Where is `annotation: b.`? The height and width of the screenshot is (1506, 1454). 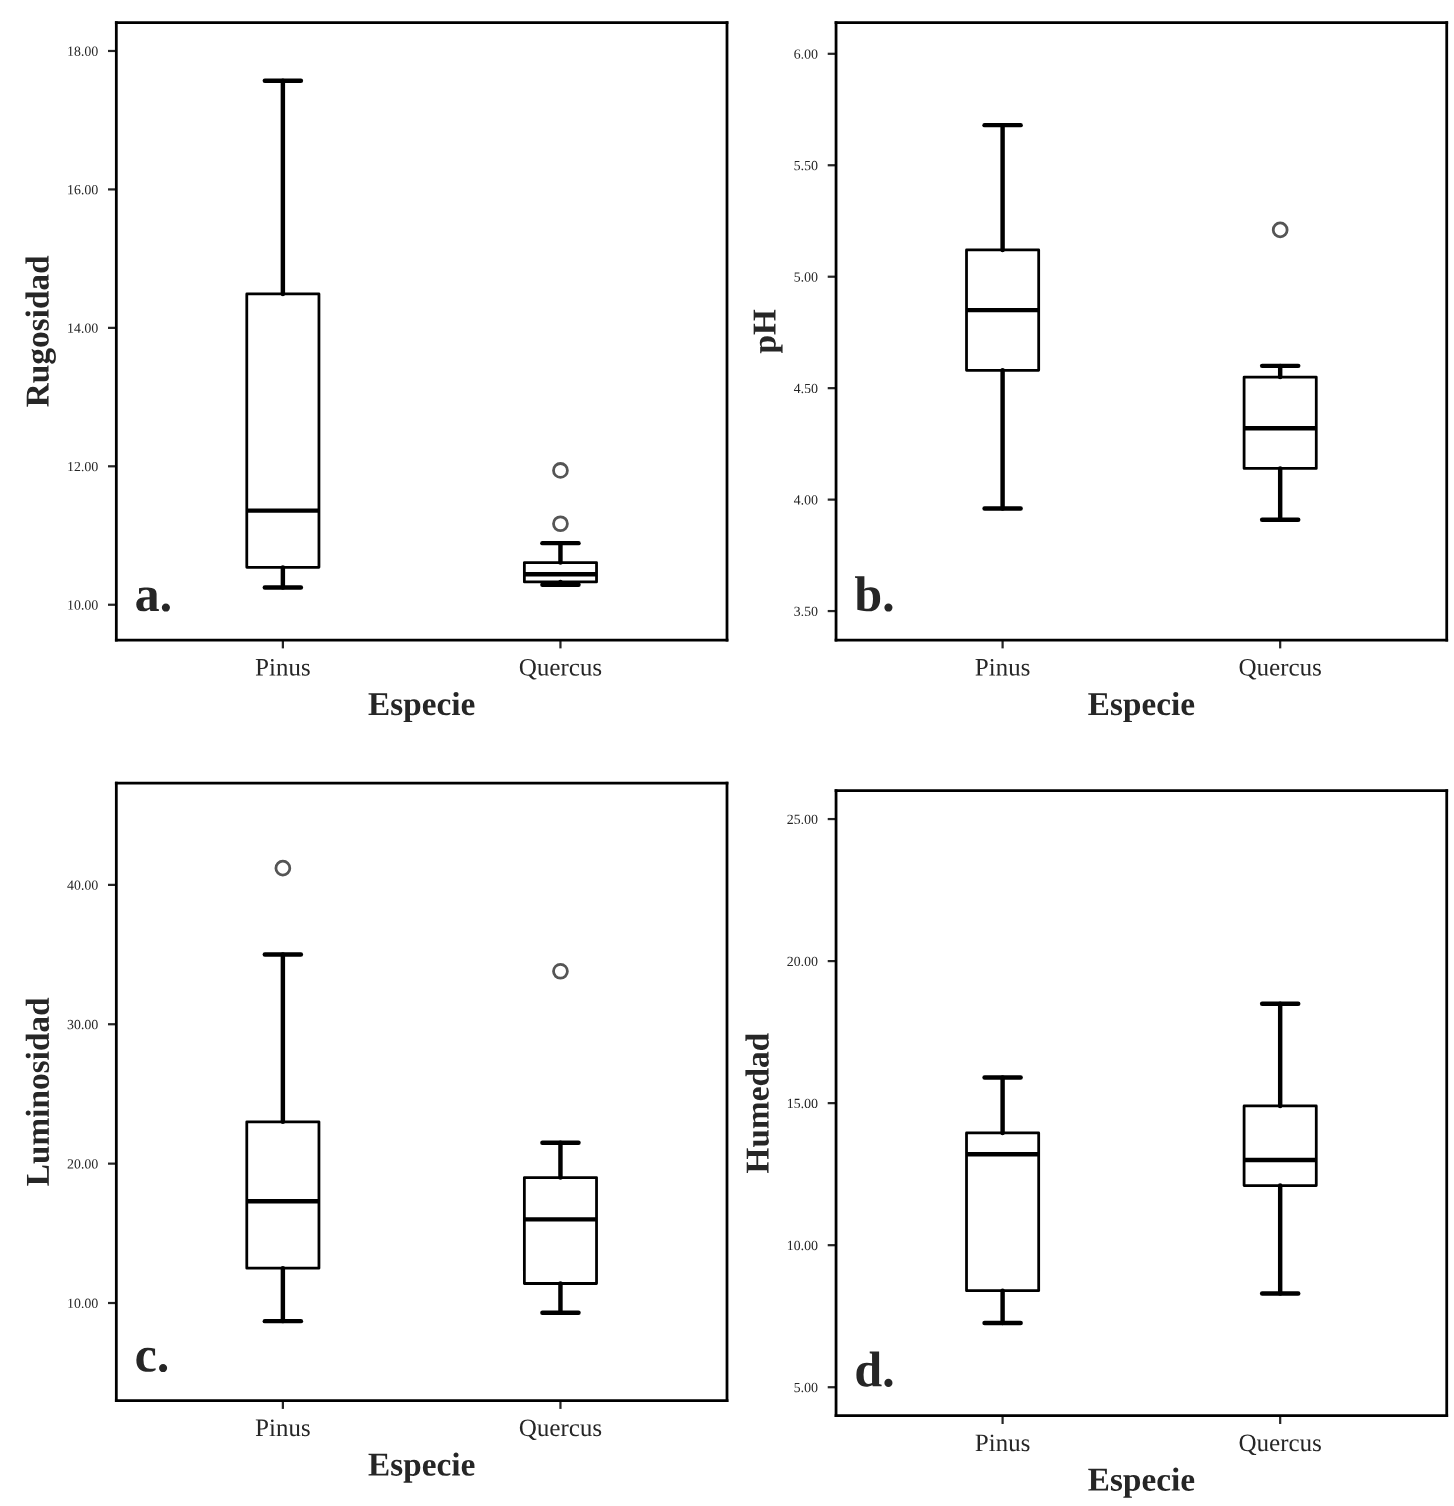 annotation: b. is located at coordinates (874, 594).